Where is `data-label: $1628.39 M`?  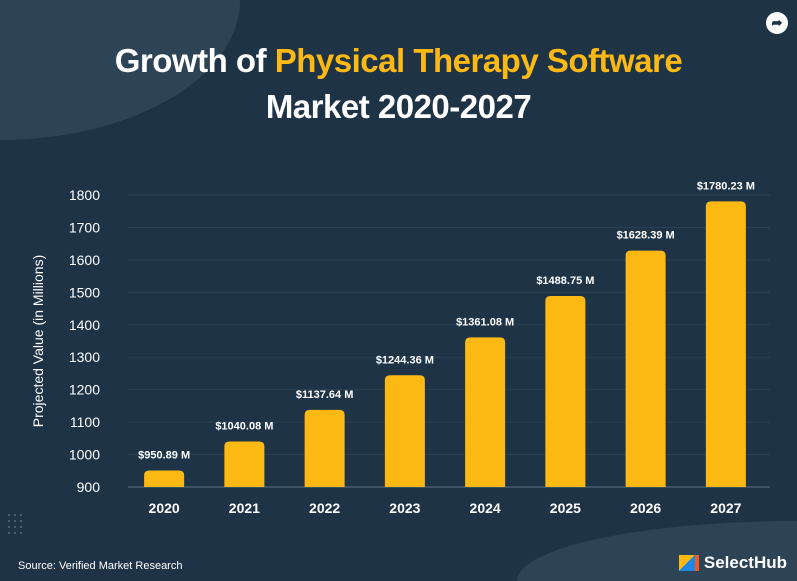 data-label: $1628.39 M is located at coordinates (646, 236).